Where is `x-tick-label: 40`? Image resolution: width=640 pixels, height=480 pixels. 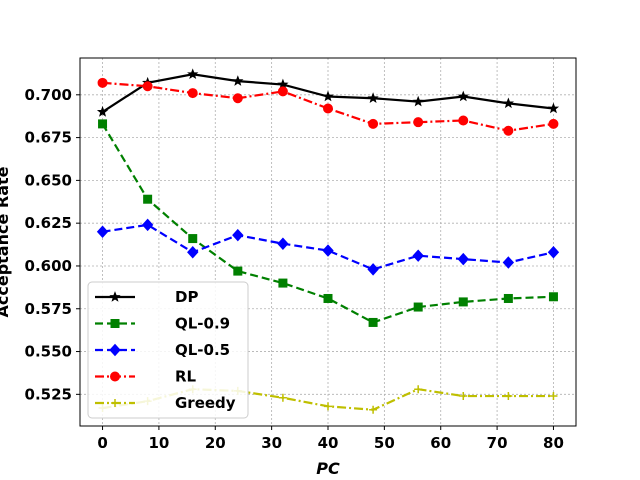 x-tick-label: 40 is located at coordinates (328, 443).